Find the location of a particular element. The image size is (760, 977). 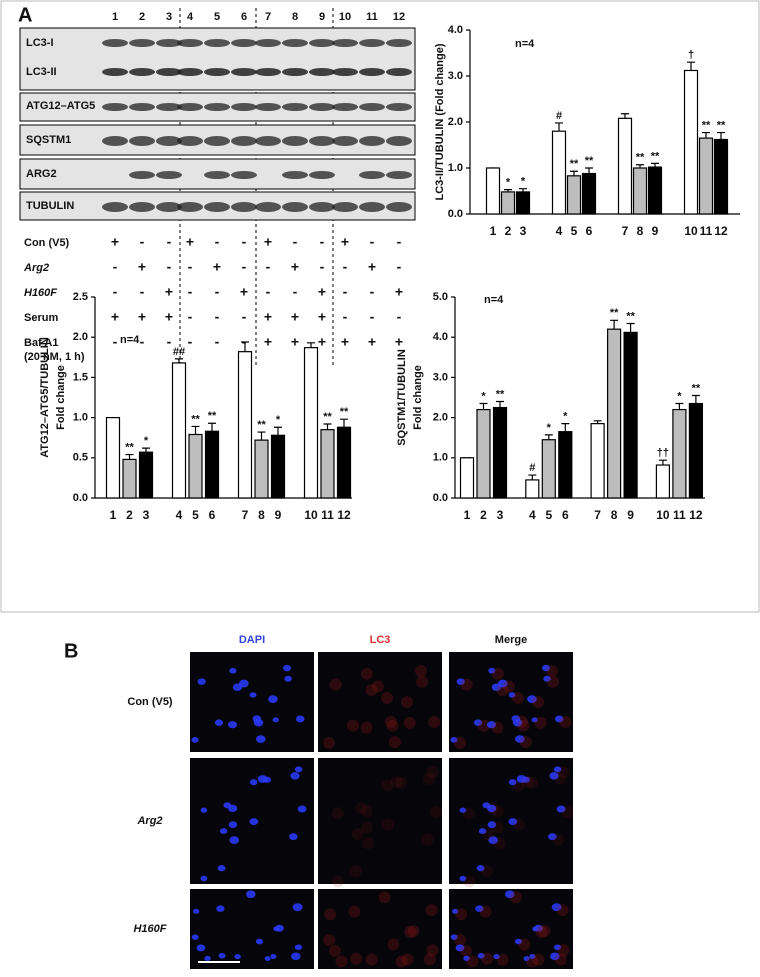

y-tick-label: 3.0 is located at coordinates (440, 377).